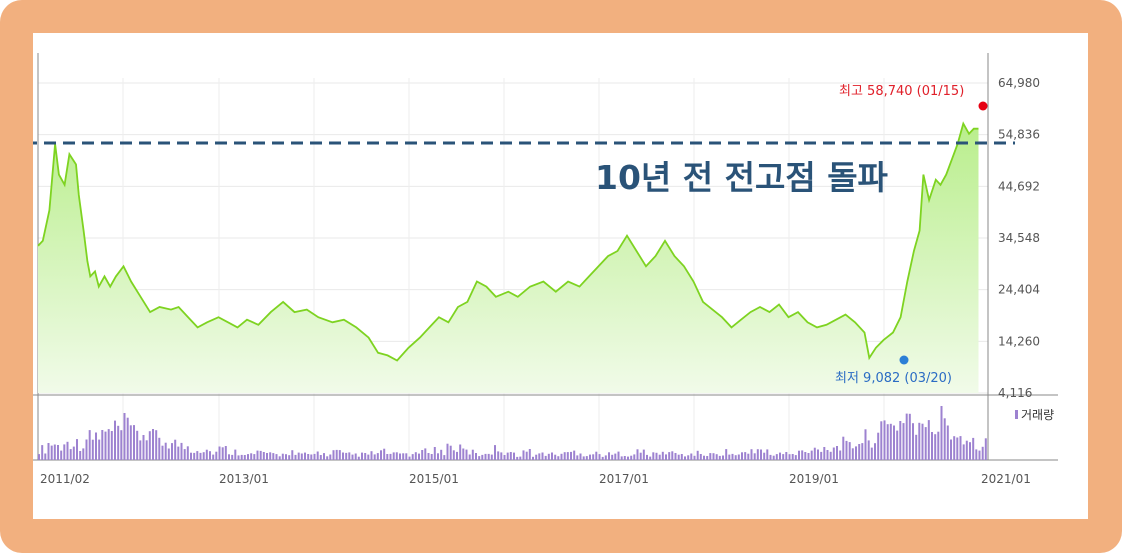 This screenshot has width=1122, height=553. What do you see at coordinates (1016, 414) in the screenshot?
I see `volume-legend-swatch` at bounding box center [1016, 414].